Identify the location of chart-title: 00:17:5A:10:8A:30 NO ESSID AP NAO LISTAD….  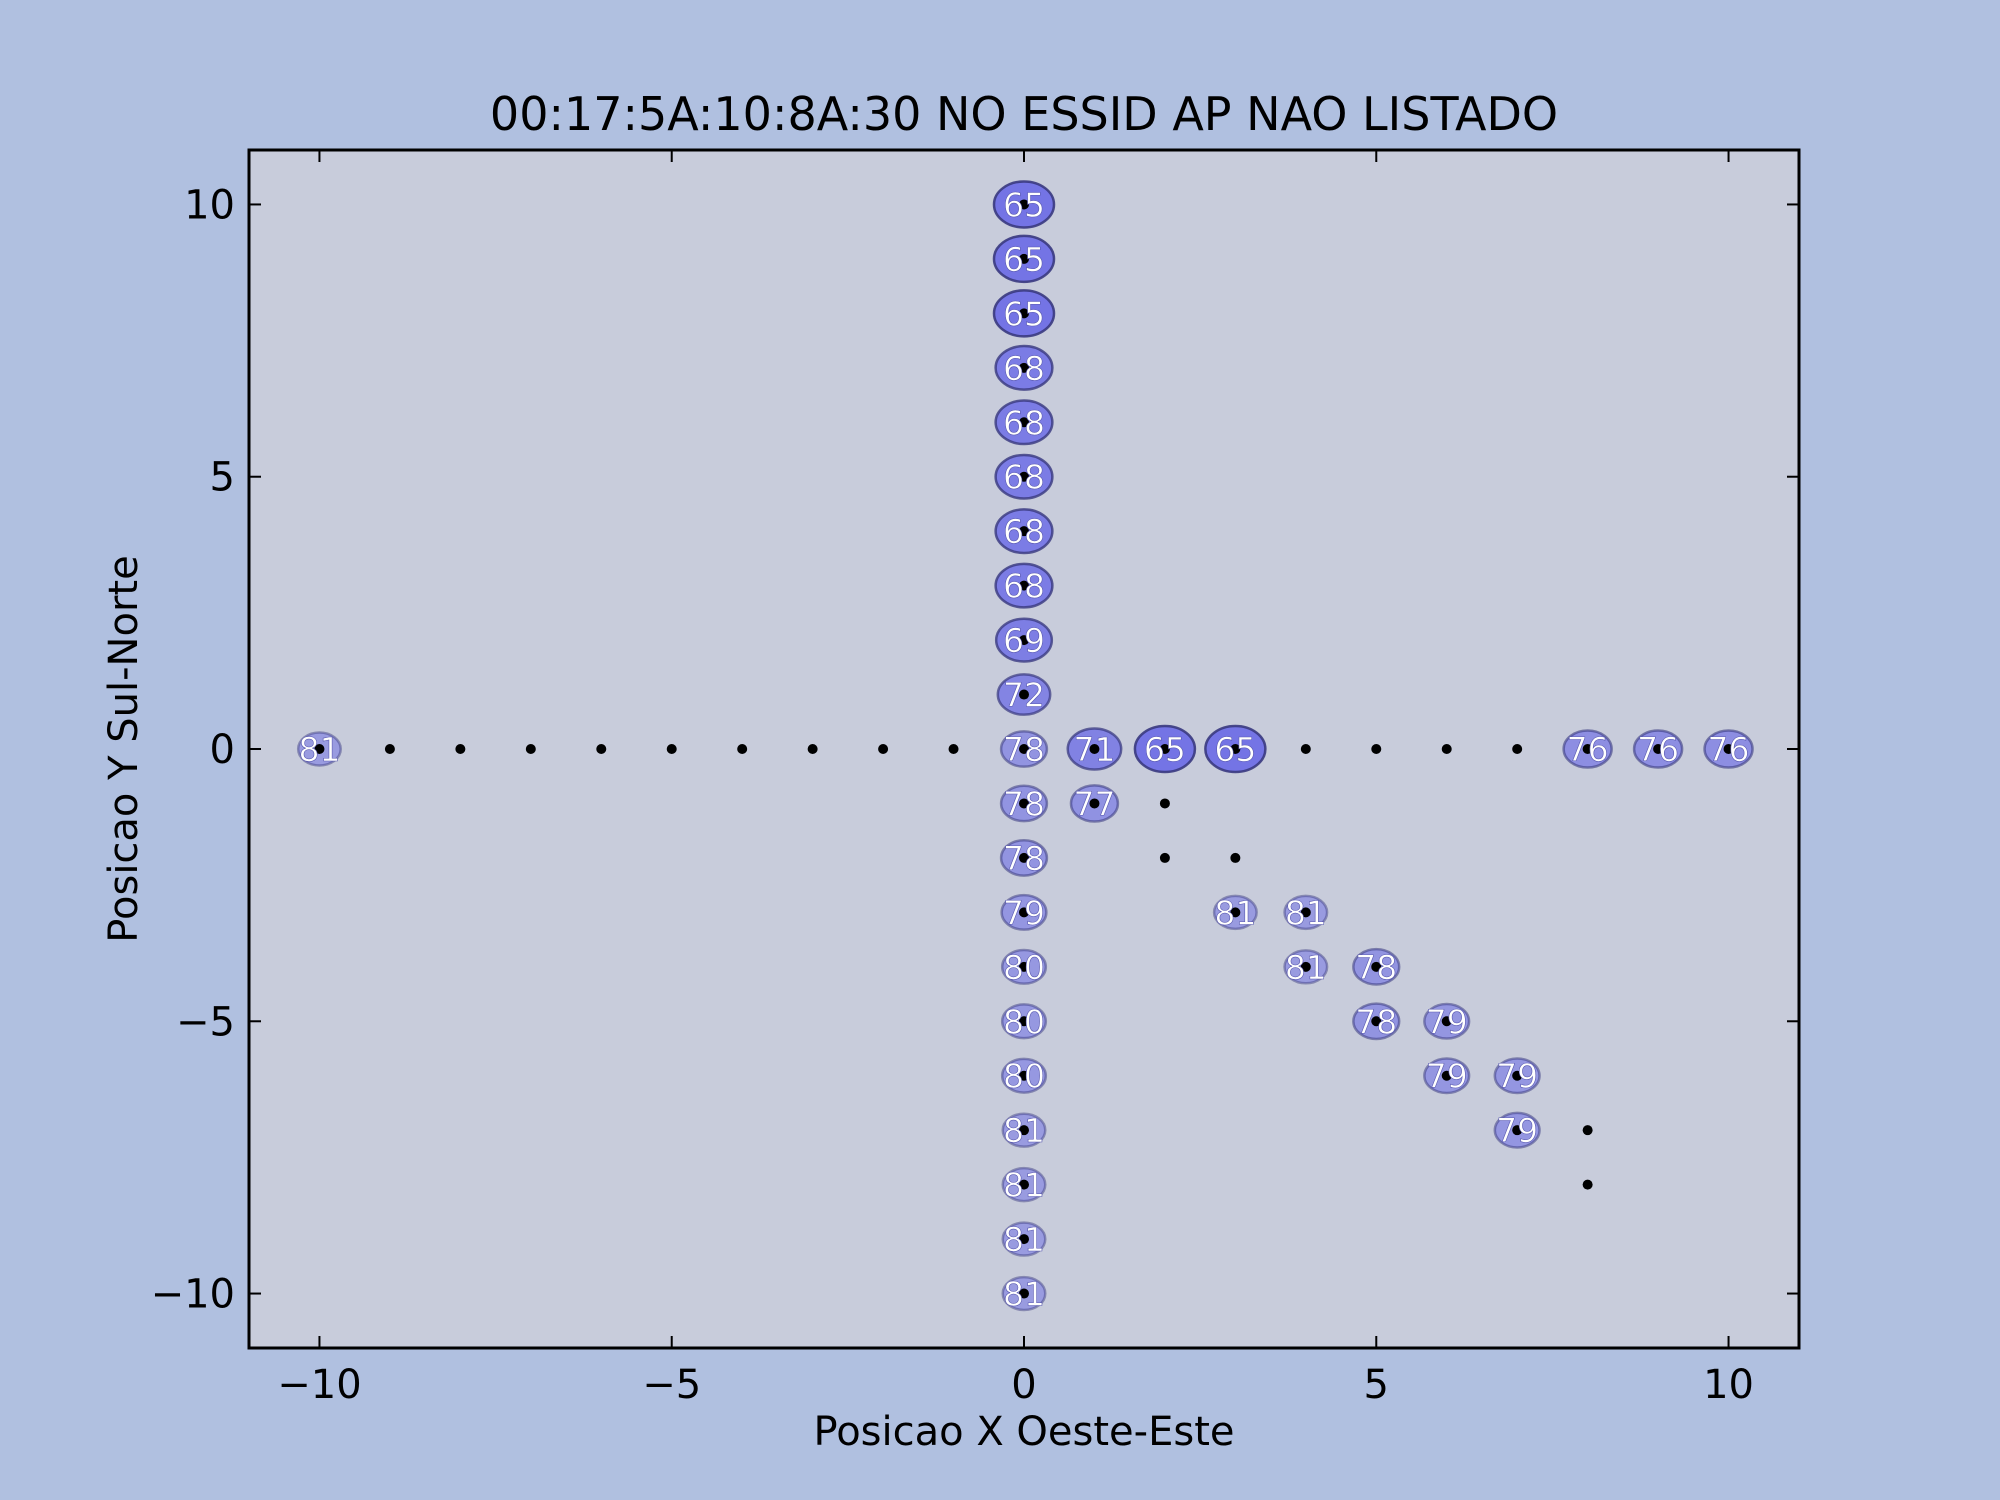
(1024, 114).